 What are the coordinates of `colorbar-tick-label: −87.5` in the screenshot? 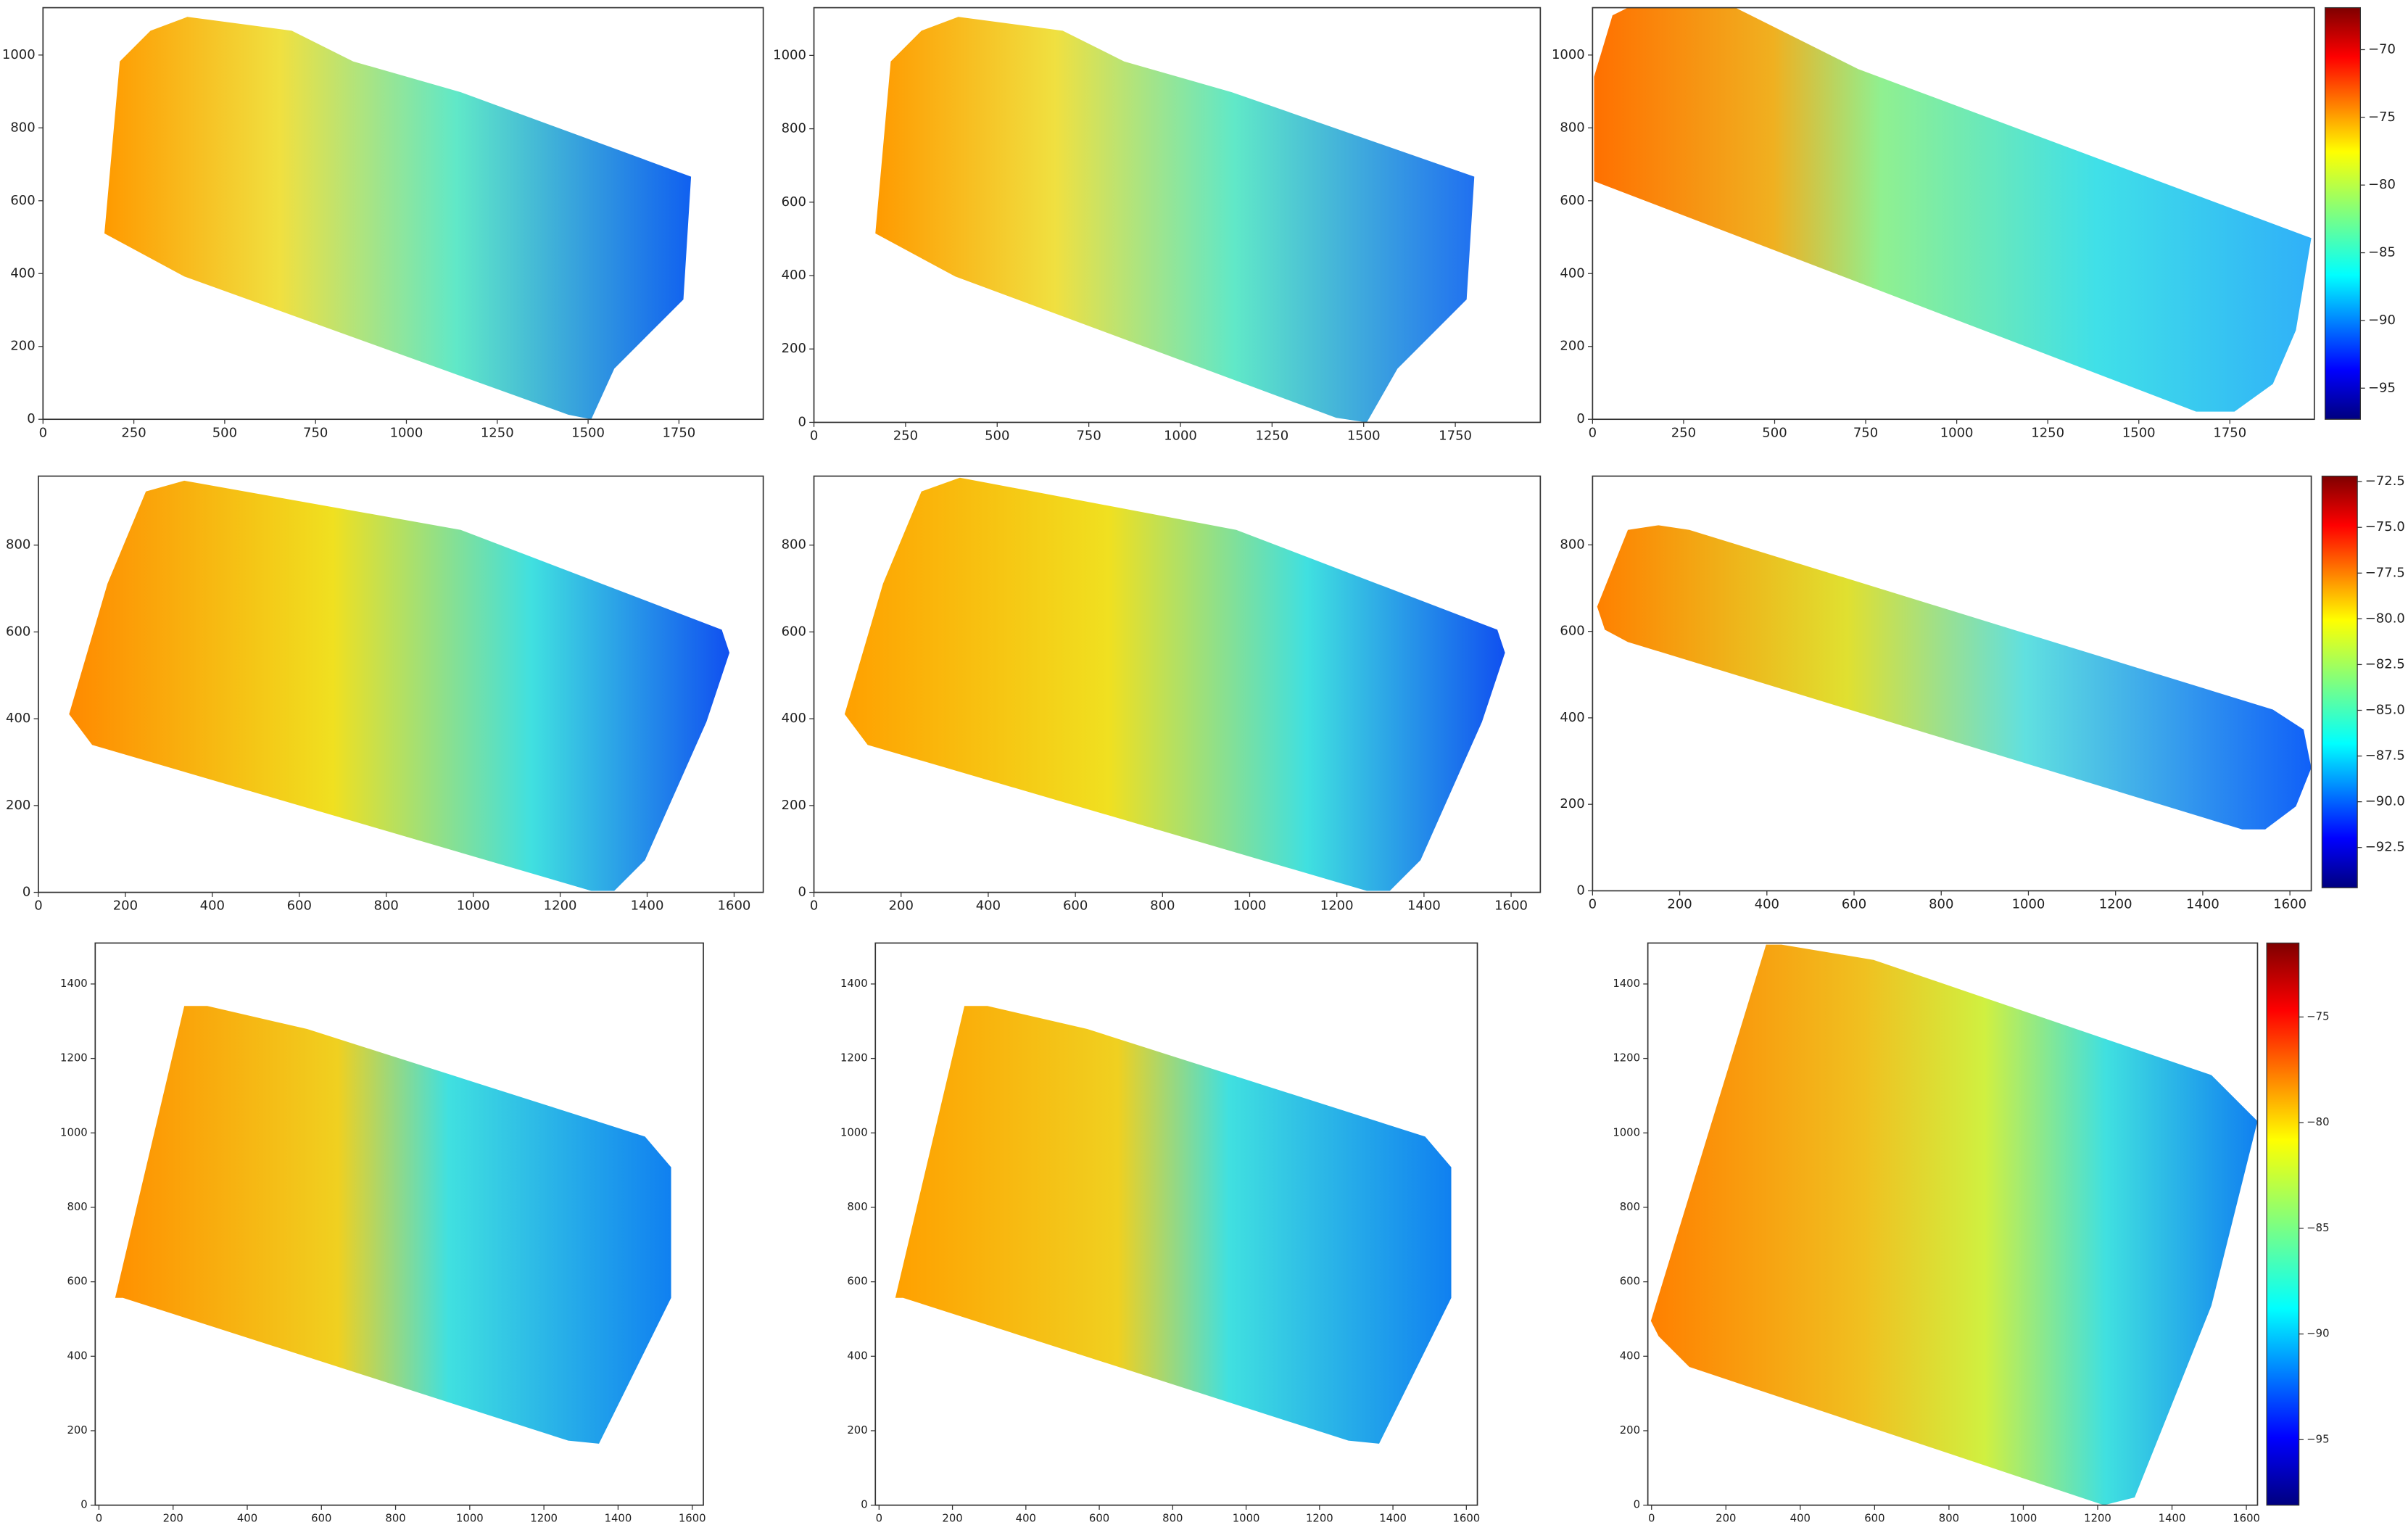 It's located at (2385, 756).